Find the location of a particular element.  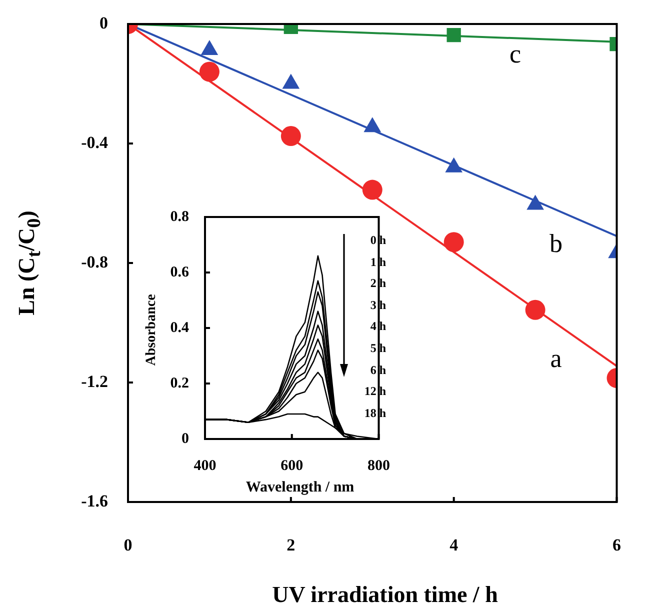

y-tick-label: 0.6 is located at coordinates (180, 272).